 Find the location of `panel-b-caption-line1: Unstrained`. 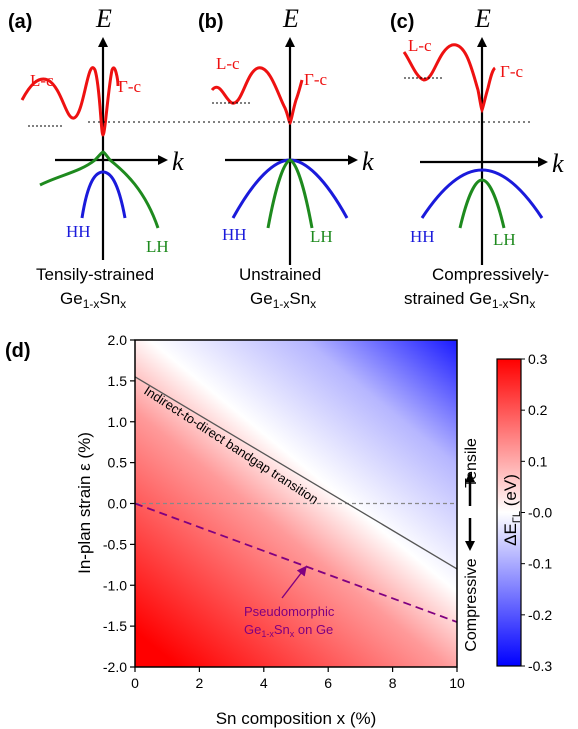

panel-b-caption-line1: Unstrained is located at coordinates (280, 274).